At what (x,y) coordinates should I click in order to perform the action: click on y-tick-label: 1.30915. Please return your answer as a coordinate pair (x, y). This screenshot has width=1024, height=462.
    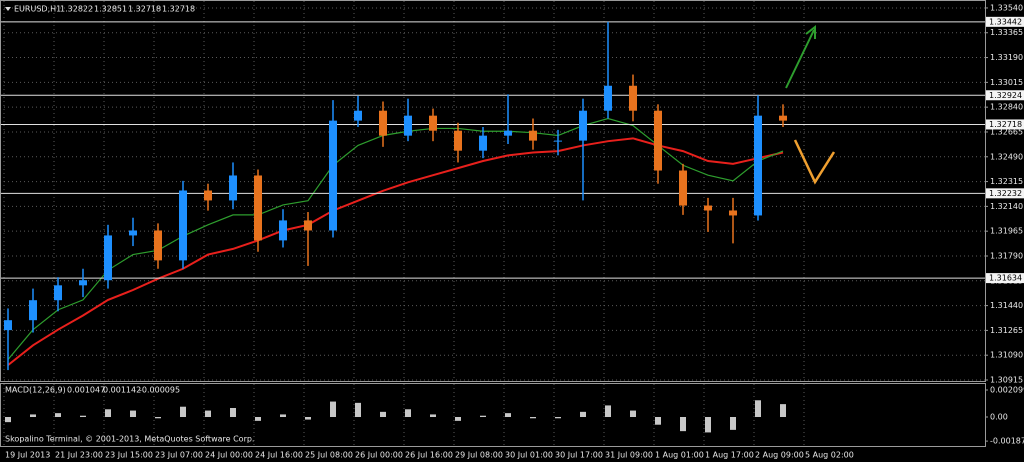
    Looking at the image, I should click on (1006, 380).